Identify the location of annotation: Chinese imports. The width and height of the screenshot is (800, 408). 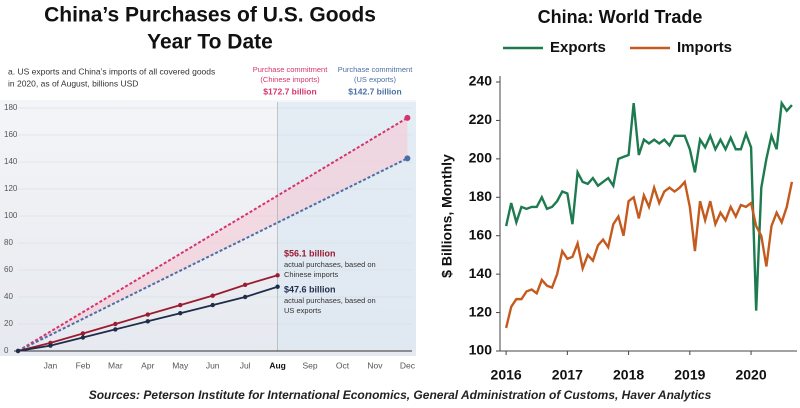
(311, 274).